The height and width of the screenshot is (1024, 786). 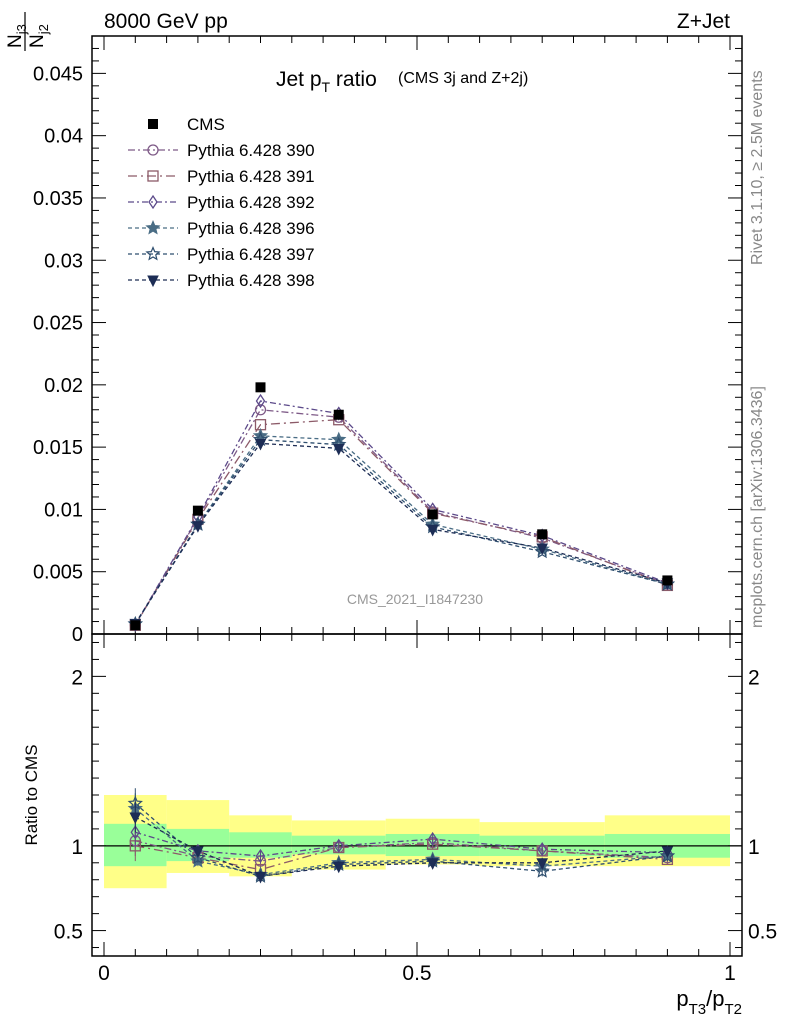 What do you see at coordinates (251, 254) in the screenshot?
I see `legend-label: Pythia 6.428 397` at bounding box center [251, 254].